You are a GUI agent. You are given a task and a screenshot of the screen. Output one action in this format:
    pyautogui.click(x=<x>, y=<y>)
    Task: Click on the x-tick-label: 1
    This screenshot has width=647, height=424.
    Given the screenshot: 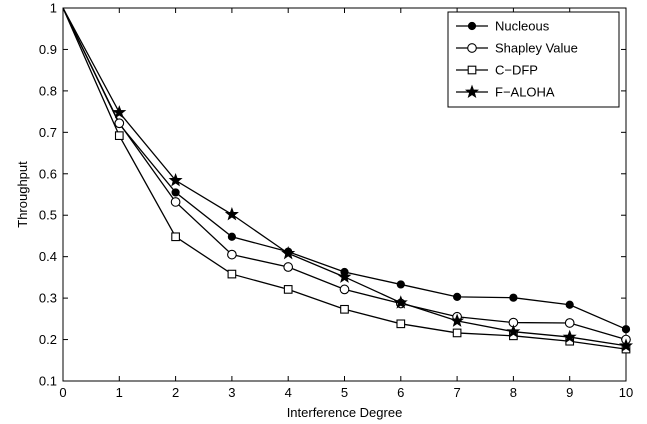 What is the action you would take?
    pyautogui.click(x=119, y=392)
    